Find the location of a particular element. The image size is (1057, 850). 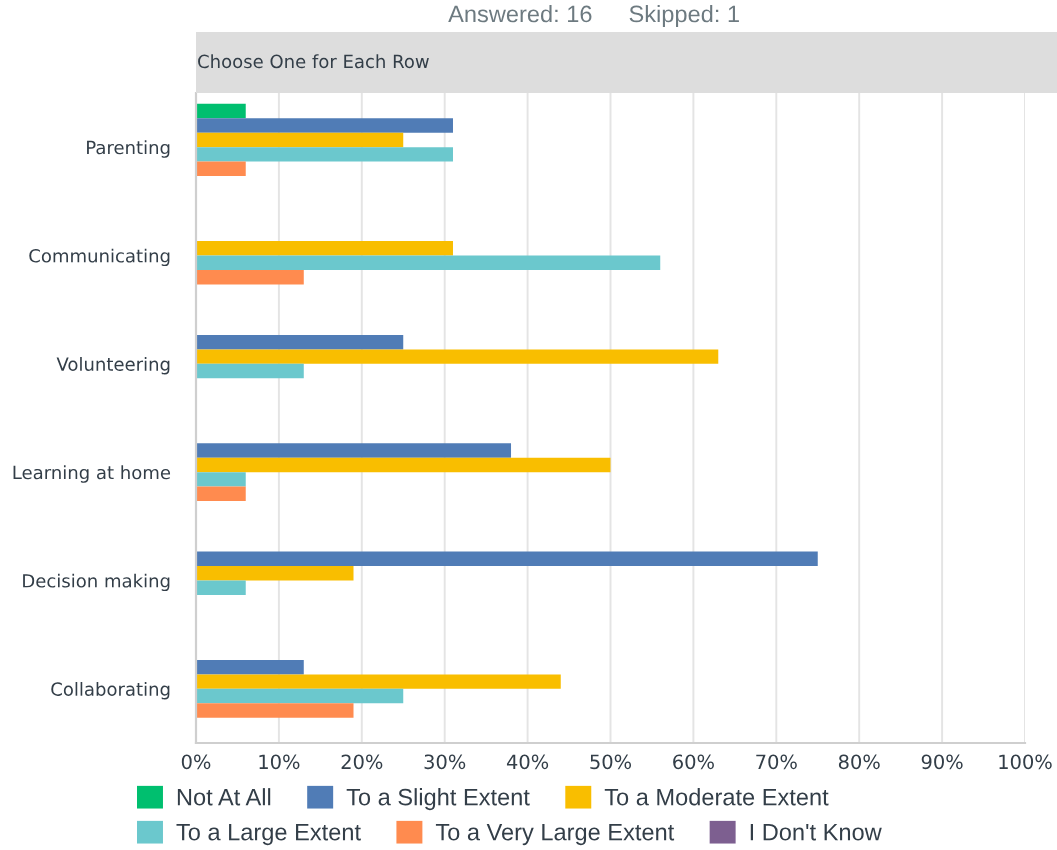

x-tick-label: 40% is located at coordinates (527, 762).